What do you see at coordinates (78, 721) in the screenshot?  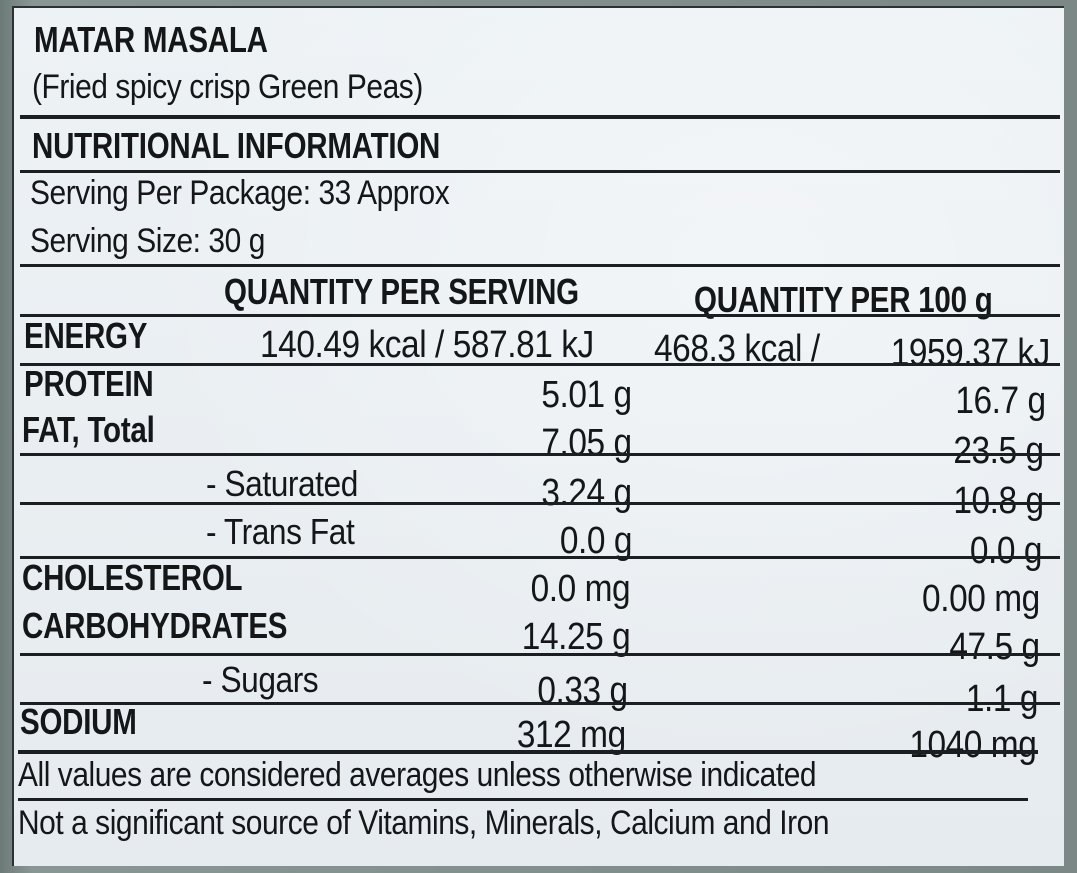 I see `row-label-sodium: SODIUM` at bounding box center [78, 721].